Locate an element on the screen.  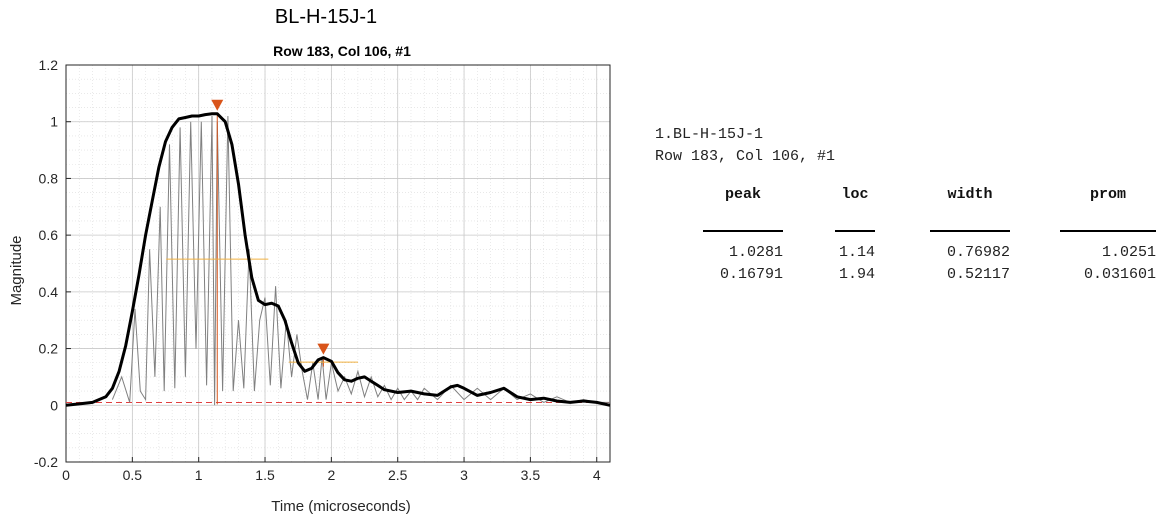
y-tick-label: 0.6 is located at coordinates (49, 235).